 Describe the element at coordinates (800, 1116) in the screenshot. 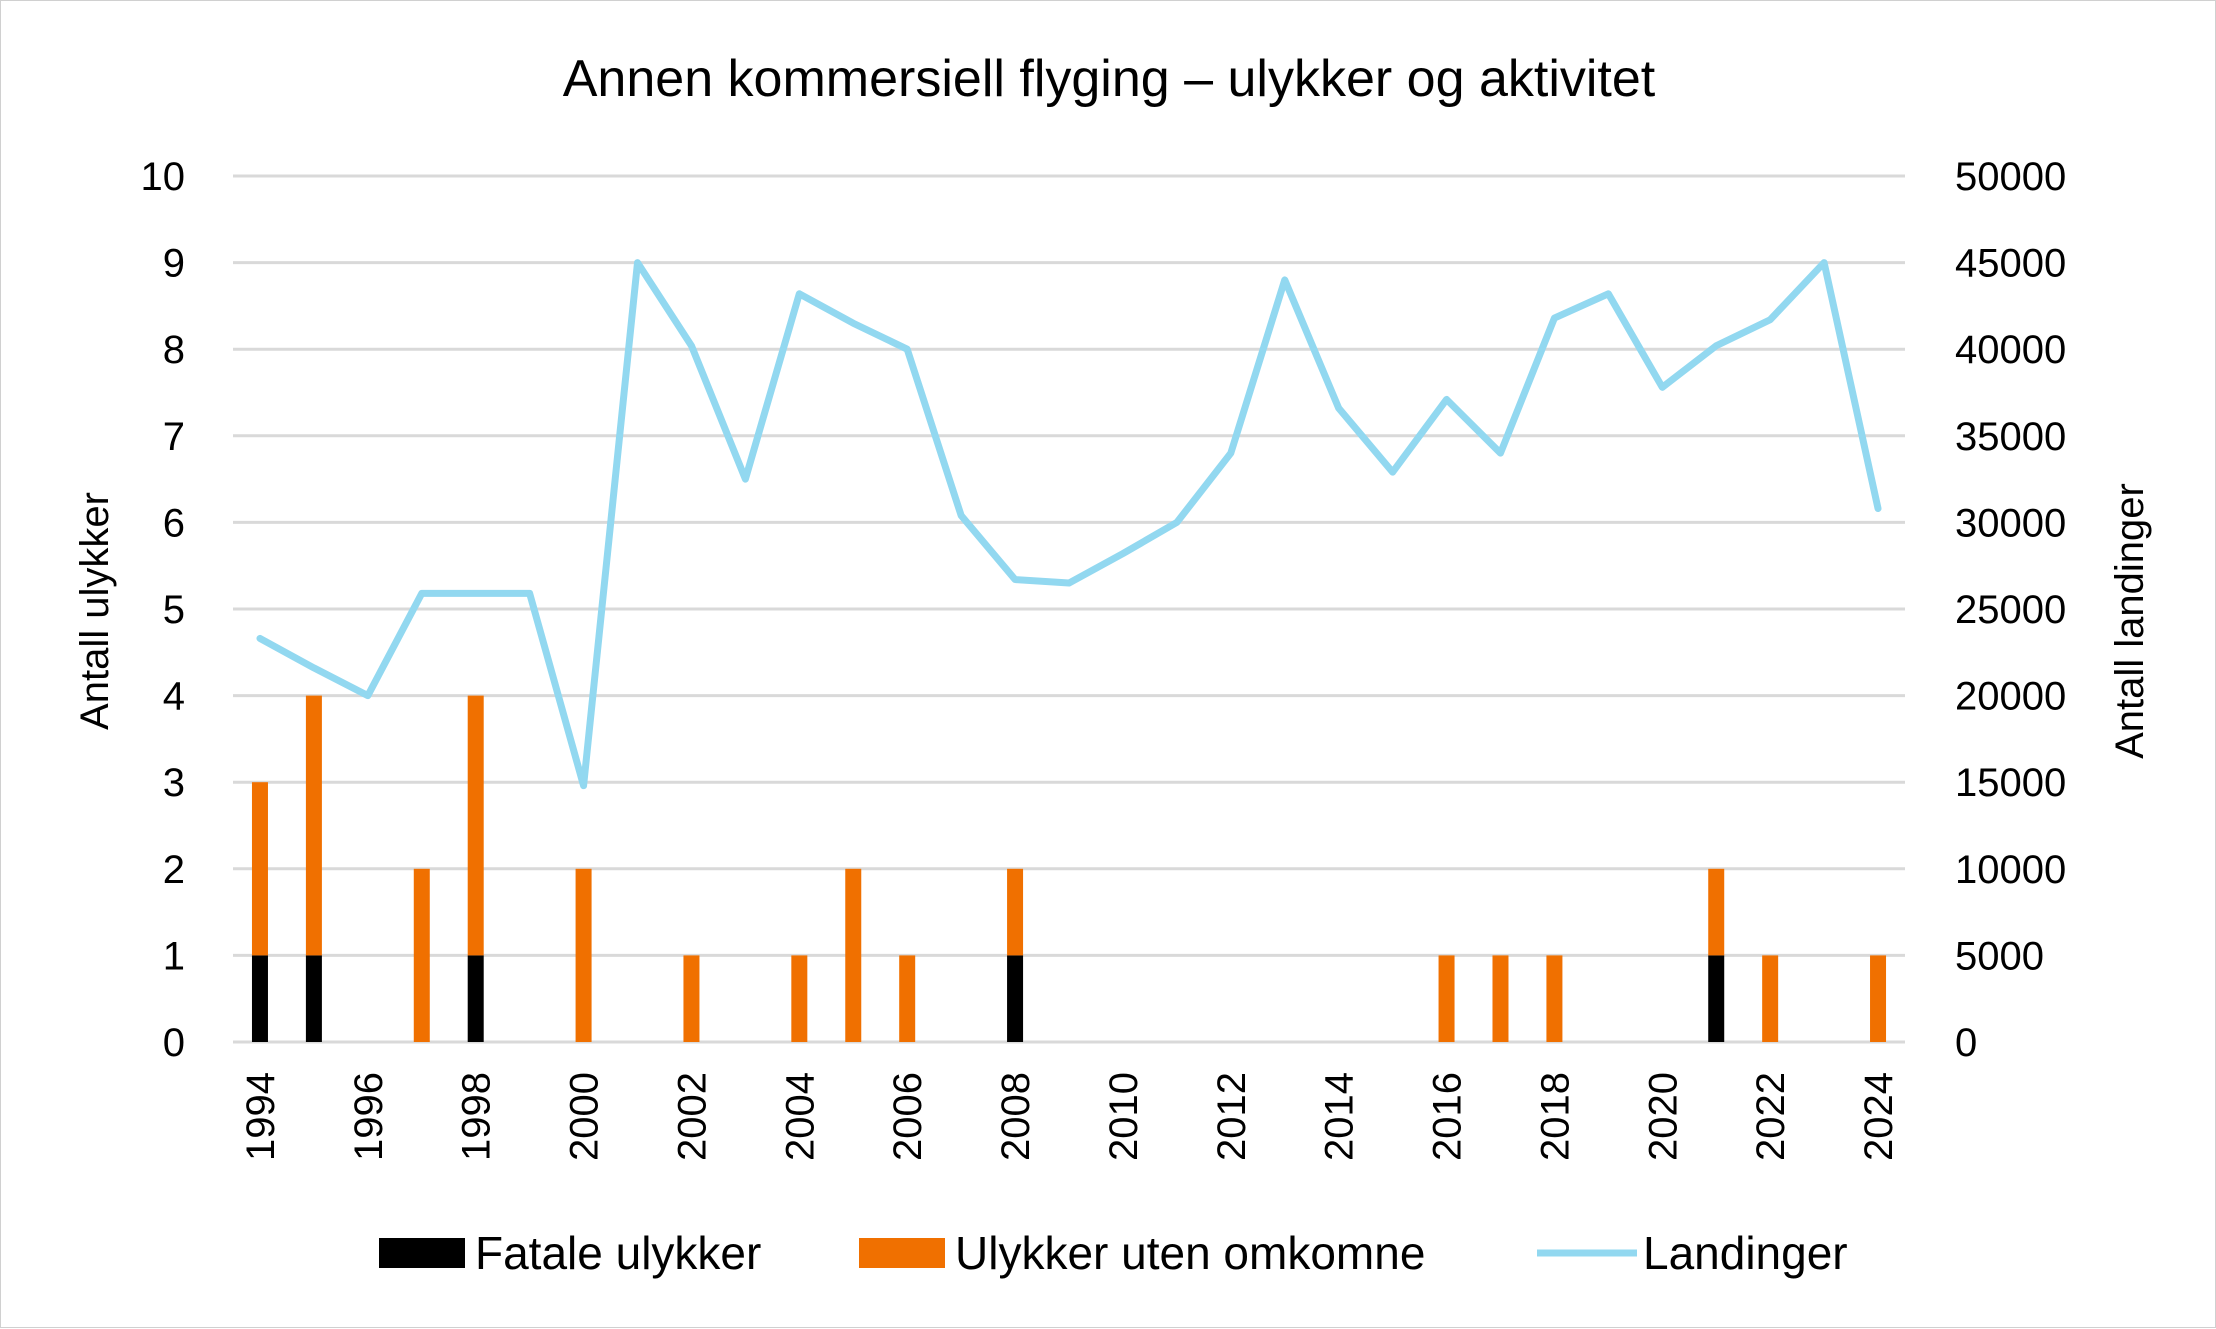

I see `x-tick-label: 2004` at that location.